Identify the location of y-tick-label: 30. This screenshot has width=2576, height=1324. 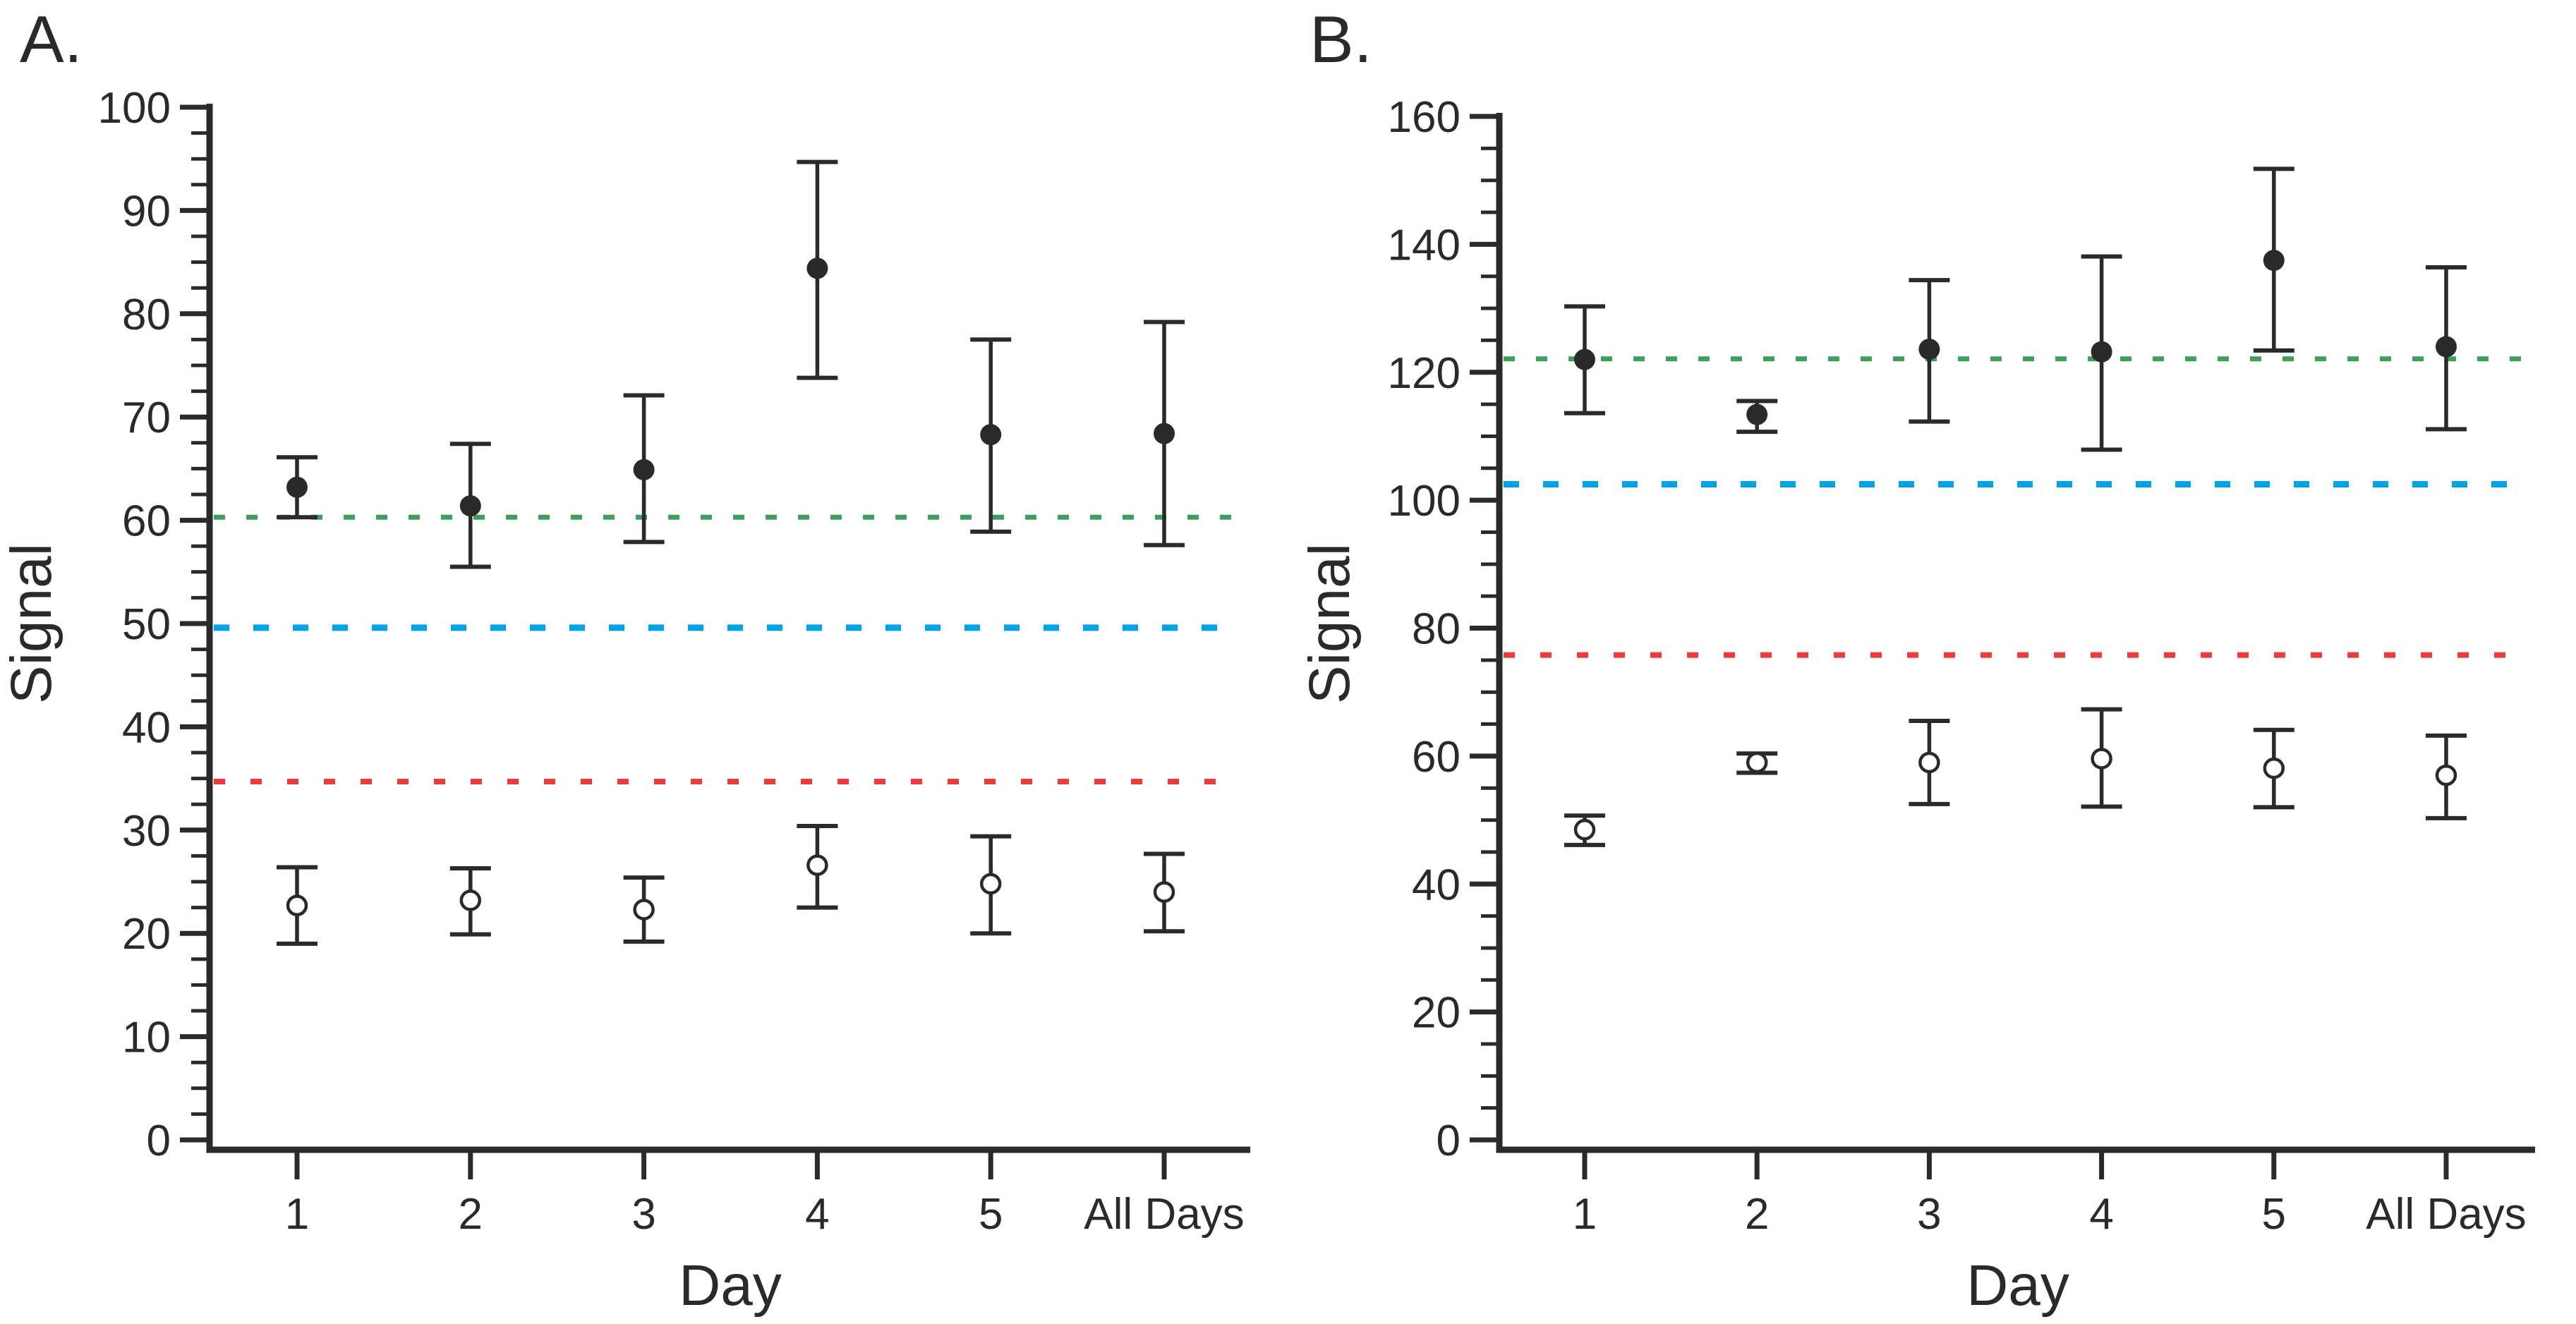
(146, 832).